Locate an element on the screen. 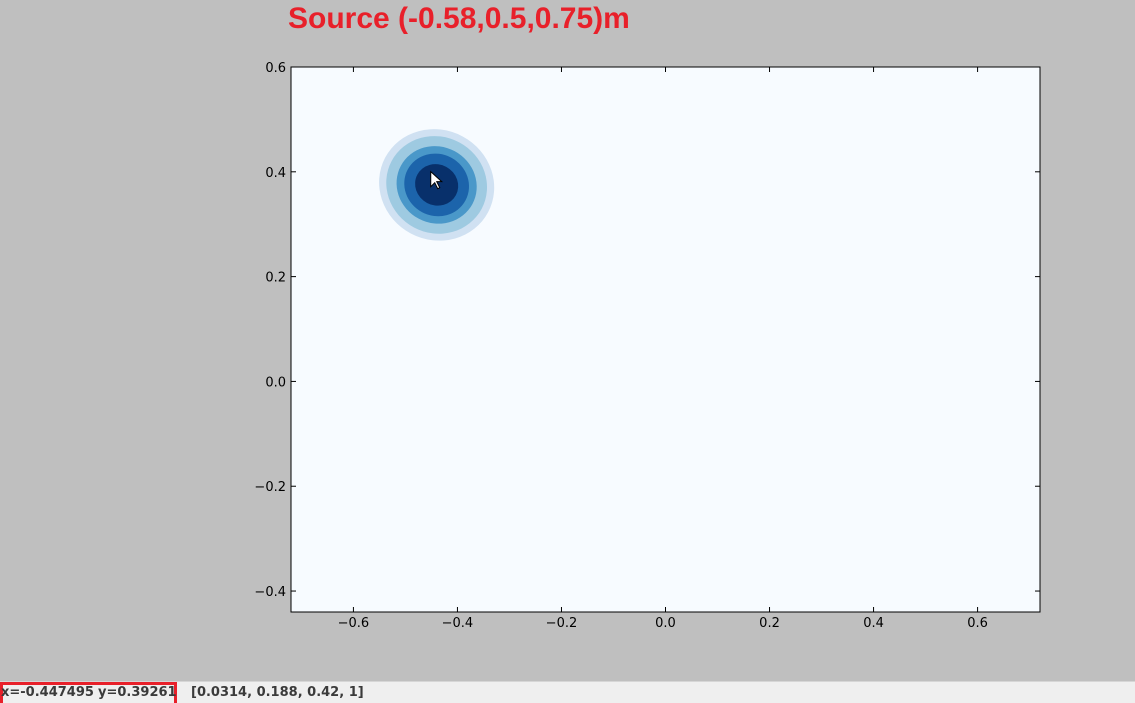 The image size is (1135, 703). x-tick-label: −0.2 is located at coordinates (562, 623).